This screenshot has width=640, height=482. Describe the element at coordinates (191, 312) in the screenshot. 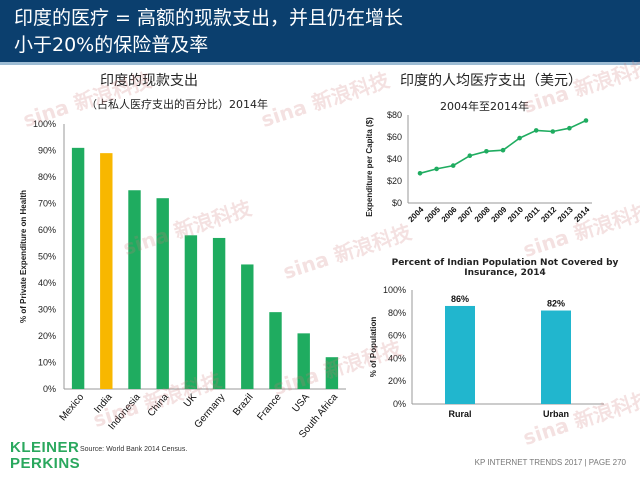

I see `bar-uk` at that location.